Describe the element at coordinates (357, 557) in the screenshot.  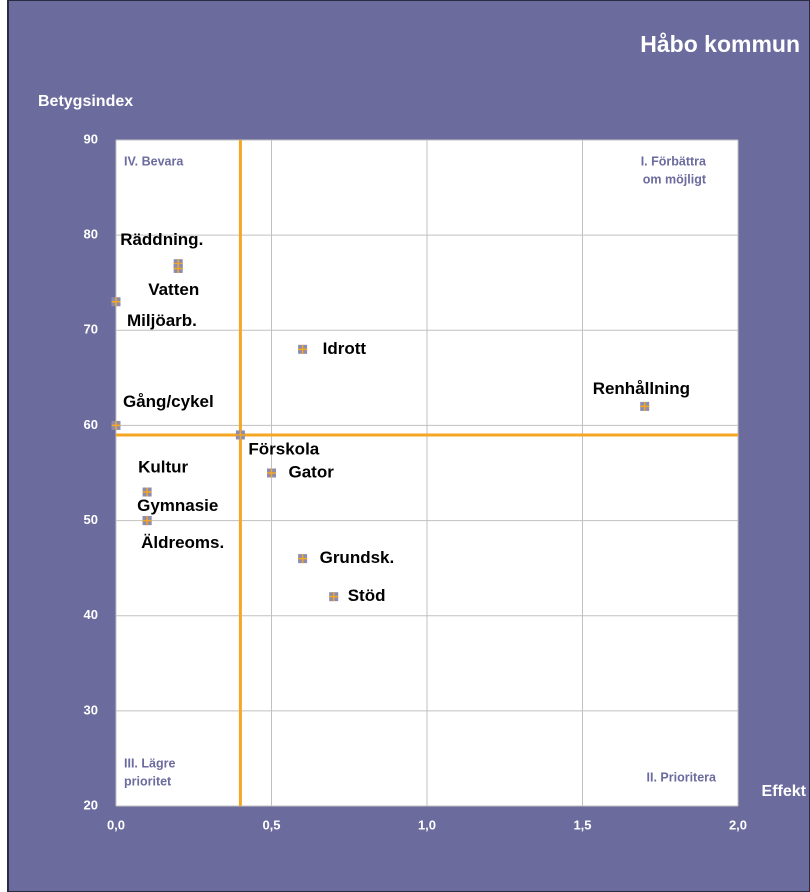
I see `point-label: Grundsk.` at that location.